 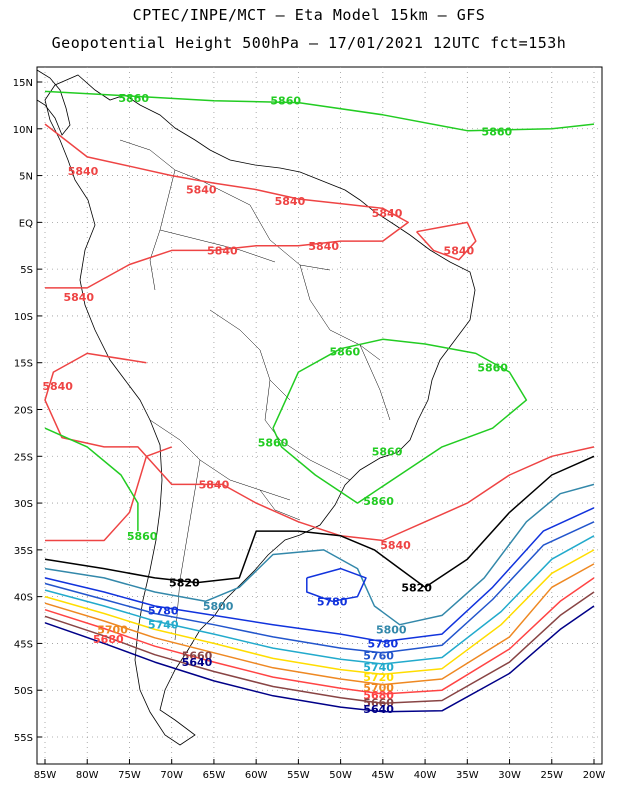 What do you see at coordinates (256, 775) in the screenshot?
I see `lon-tick-label: 60W` at bounding box center [256, 775].